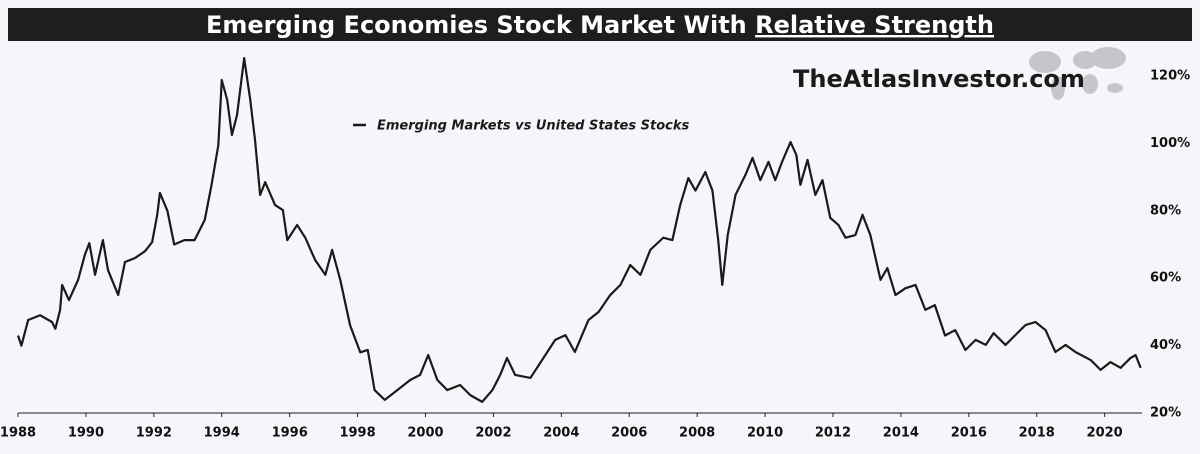 This screenshot has width=1200, height=454. Describe the element at coordinates (901, 433) in the screenshot. I see `x-tick-label: 2014` at that location.